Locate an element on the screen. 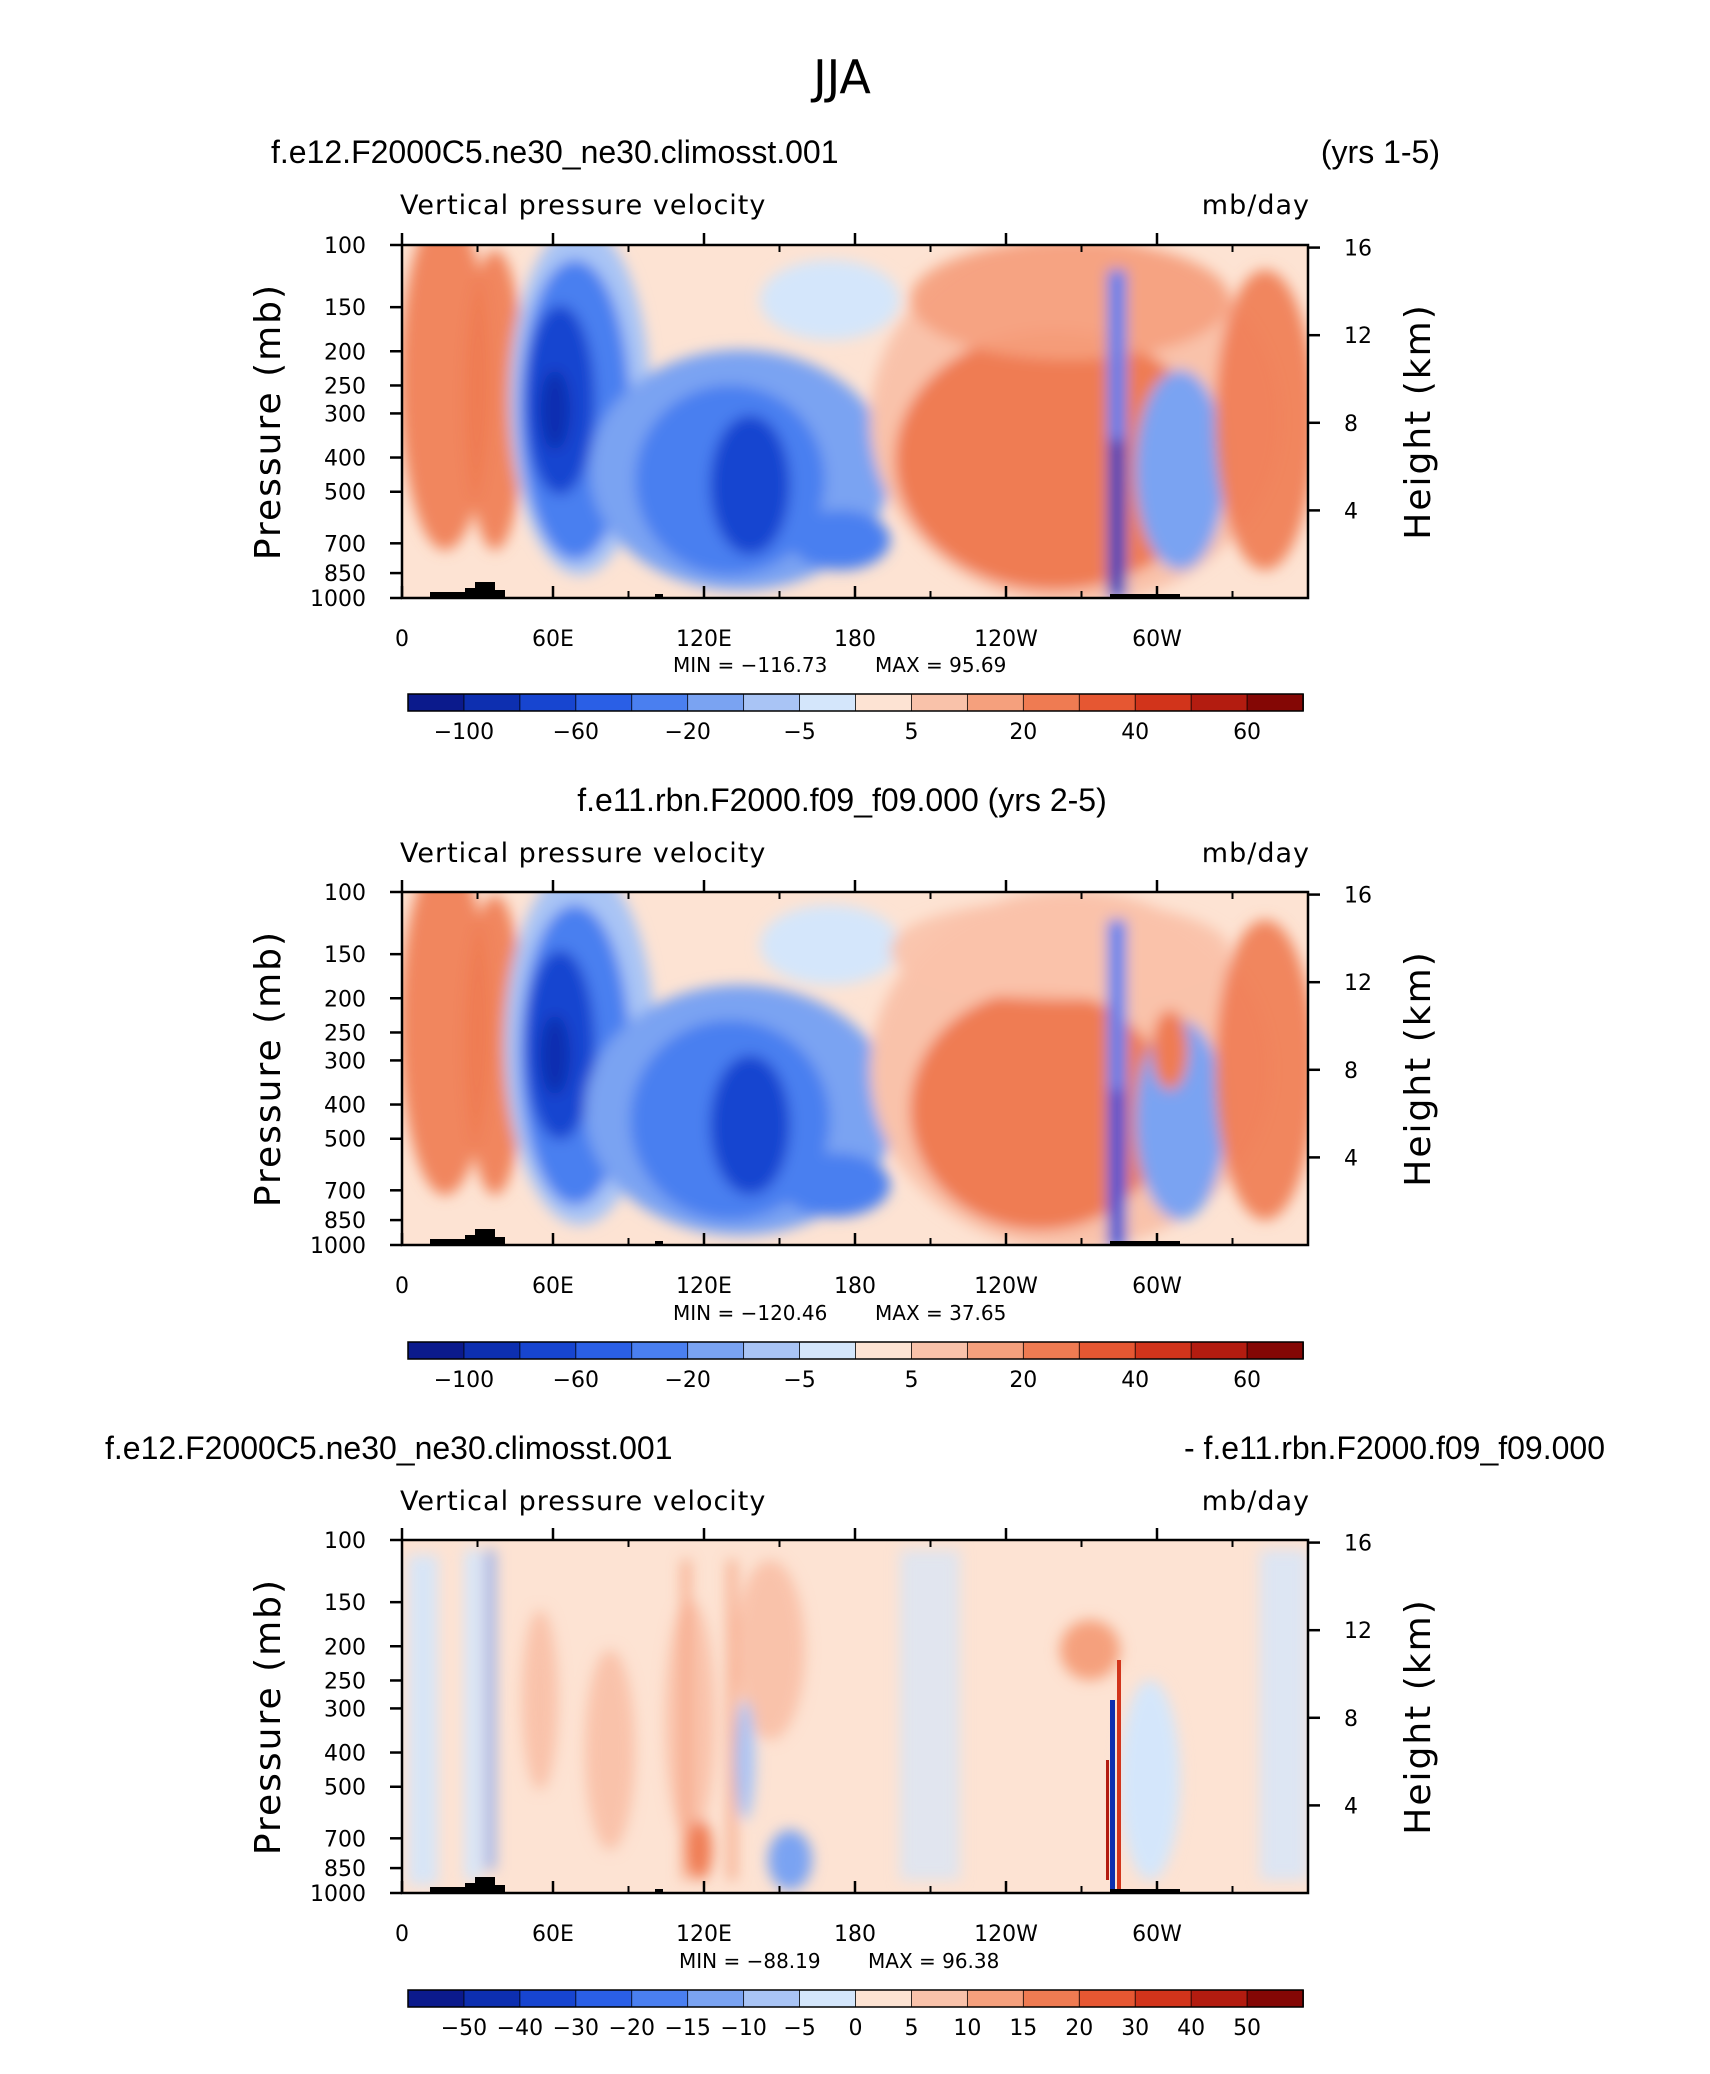 This screenshot has width=1710, height=2074. panel-2-topography is located at coordinates (805, 1237).